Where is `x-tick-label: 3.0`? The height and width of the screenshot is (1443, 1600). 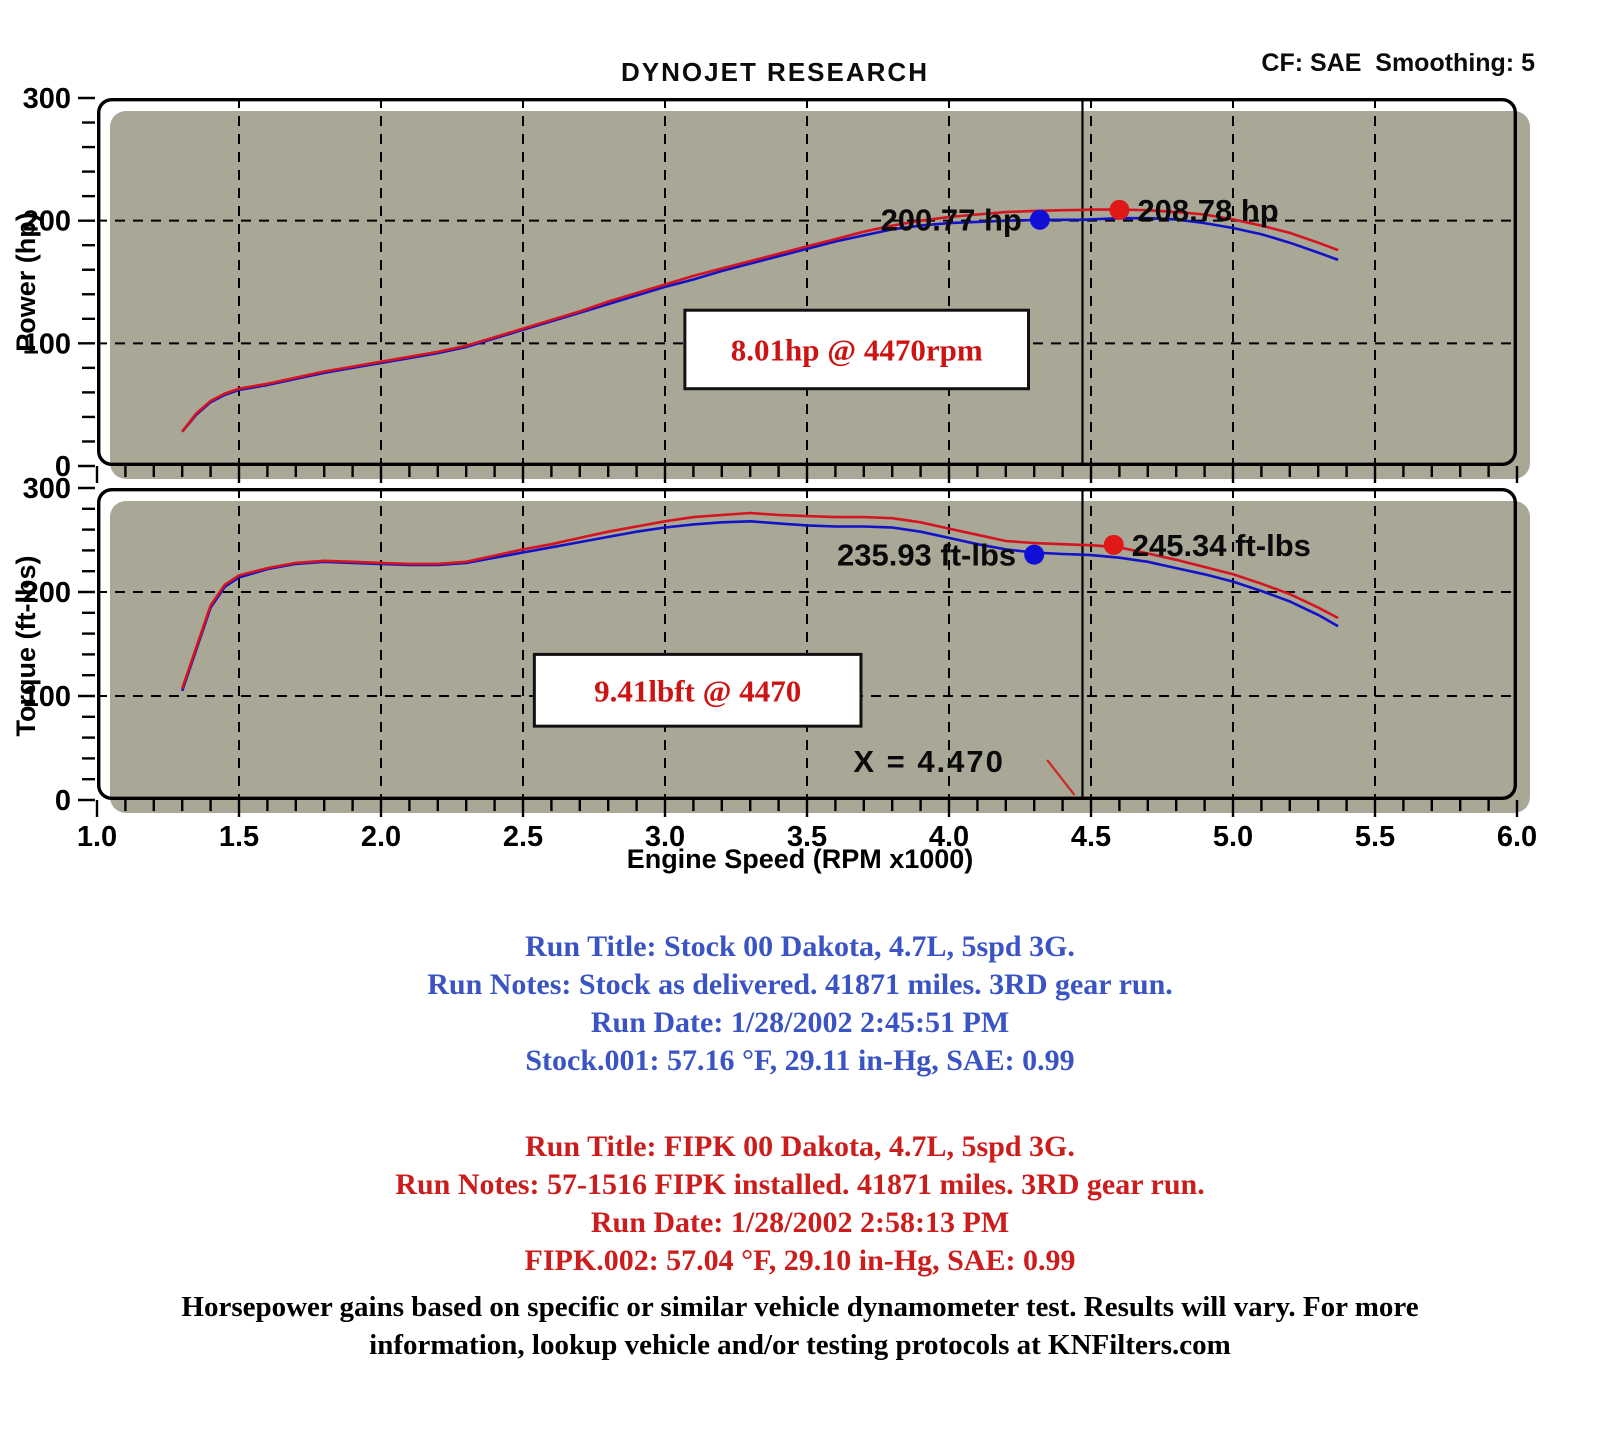 x-tick-label: 3.0 is located at coordinates (665, 837).